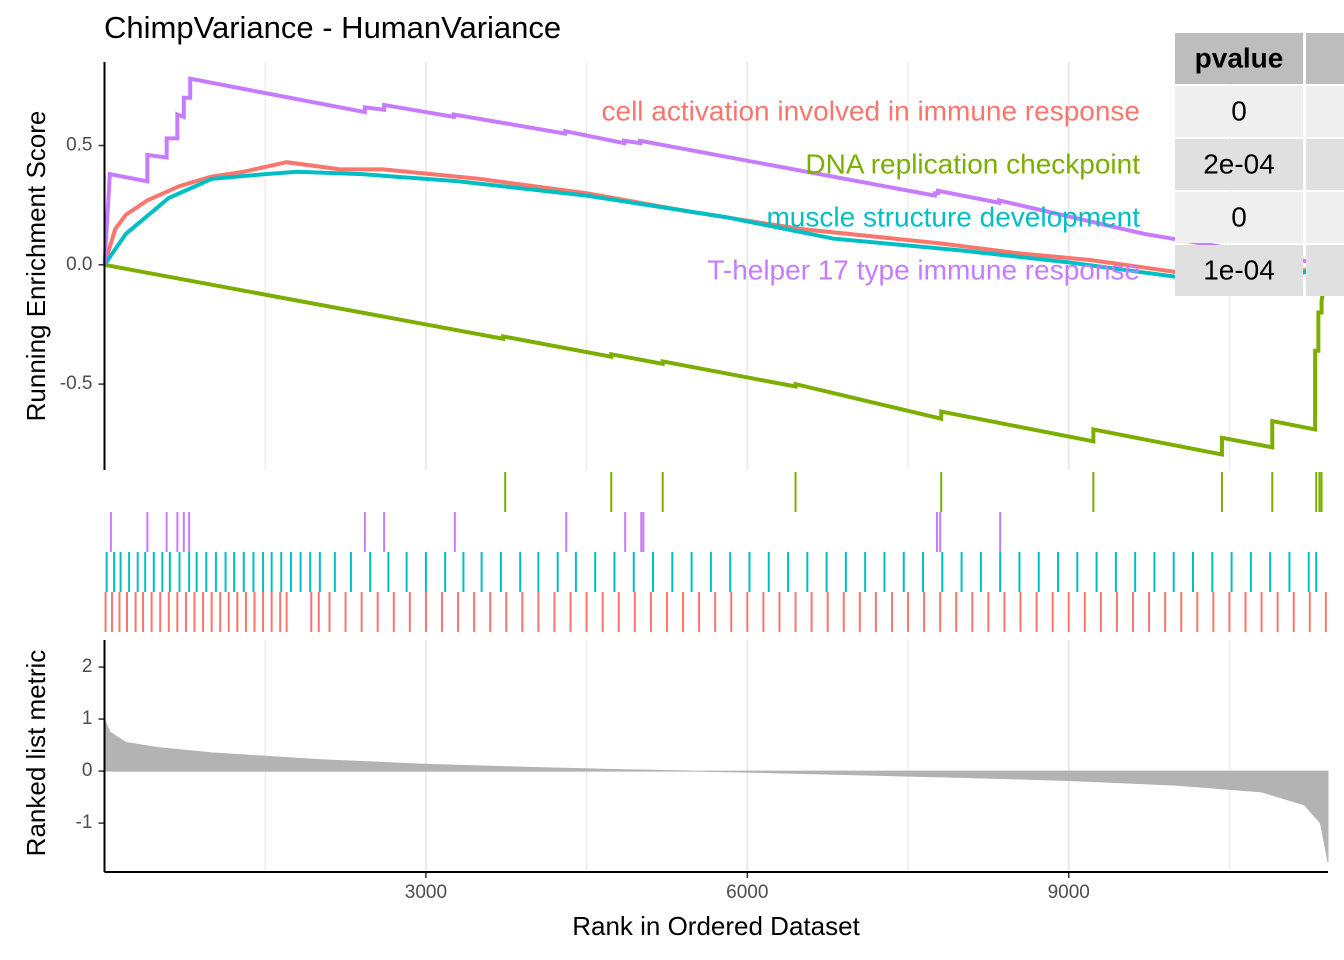 This screenshot has width=1344, height=960. I want to click on table-cell-text: 2e-04, so click(1239, 163).